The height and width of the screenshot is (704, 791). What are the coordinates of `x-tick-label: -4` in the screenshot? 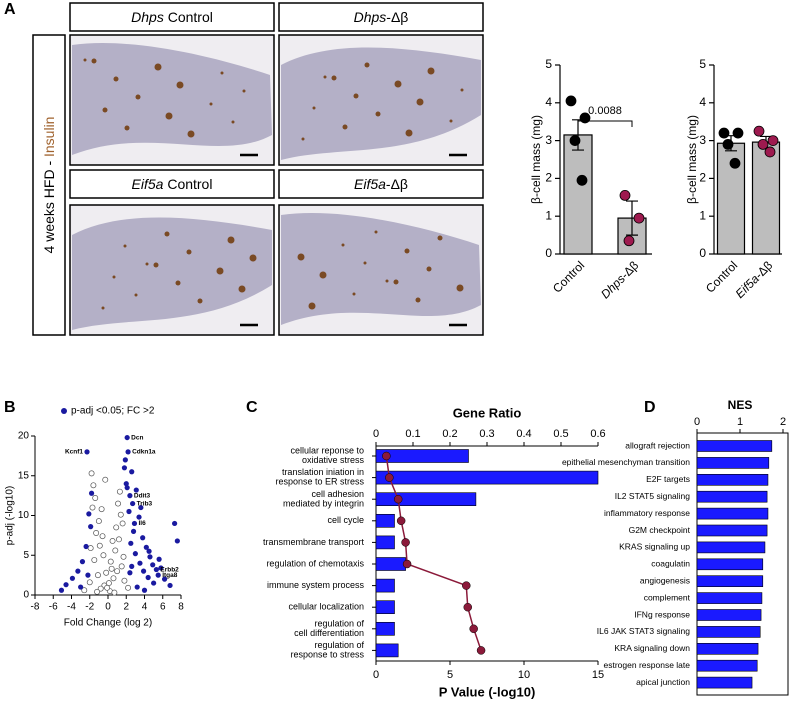 It's located at (71, 607).